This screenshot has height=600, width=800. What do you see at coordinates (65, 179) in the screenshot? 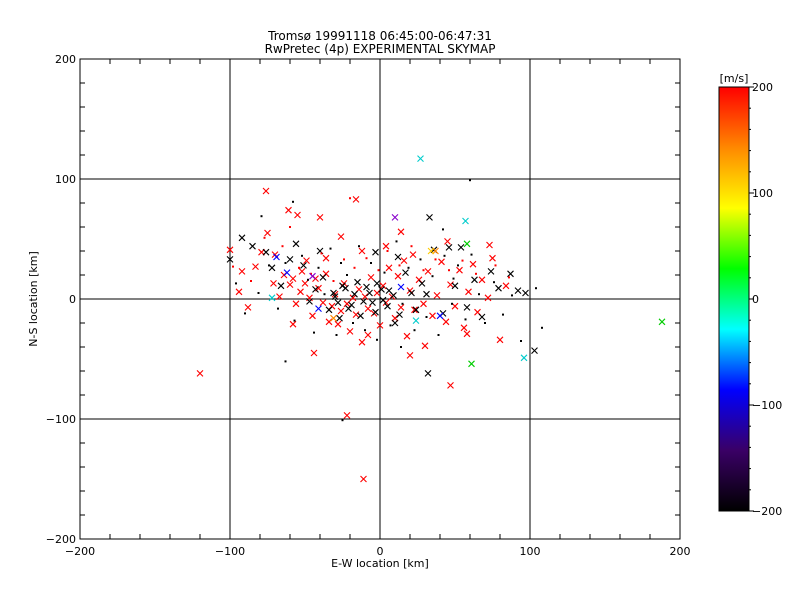
I see `y-tick-label: 100` at bounding box center [65, 179].